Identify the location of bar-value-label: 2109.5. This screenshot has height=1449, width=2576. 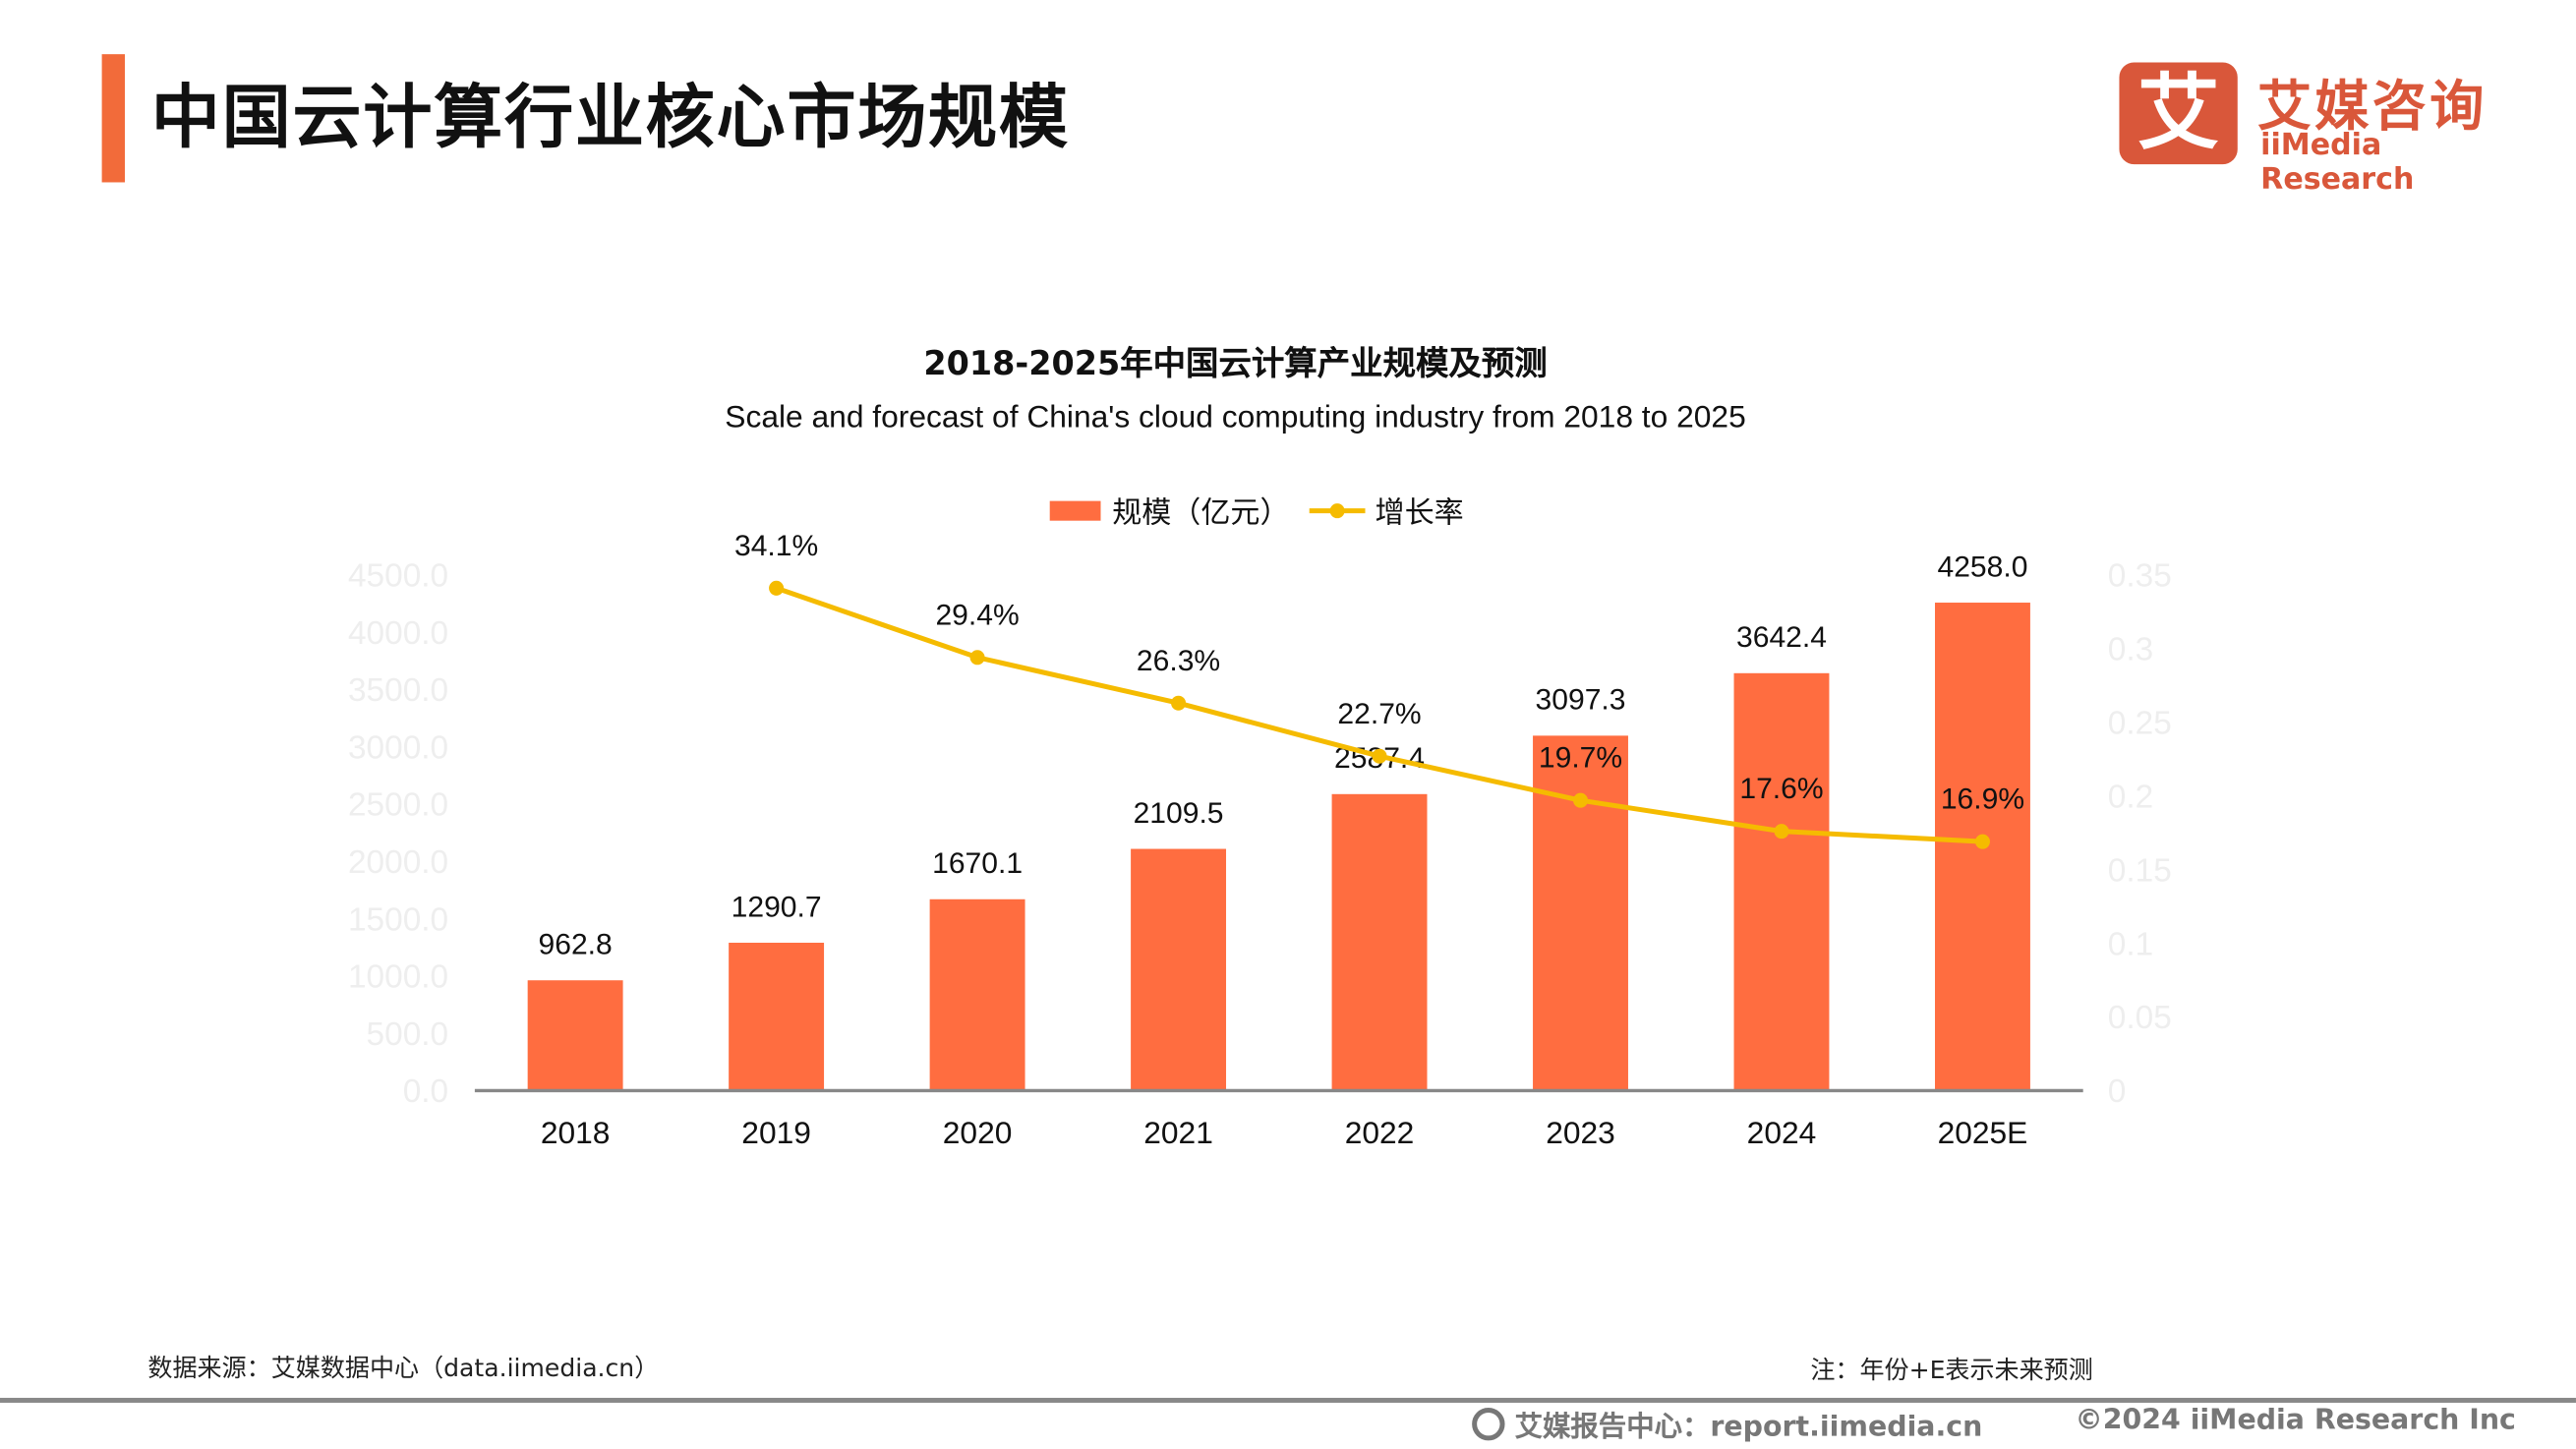
(1179, 814).